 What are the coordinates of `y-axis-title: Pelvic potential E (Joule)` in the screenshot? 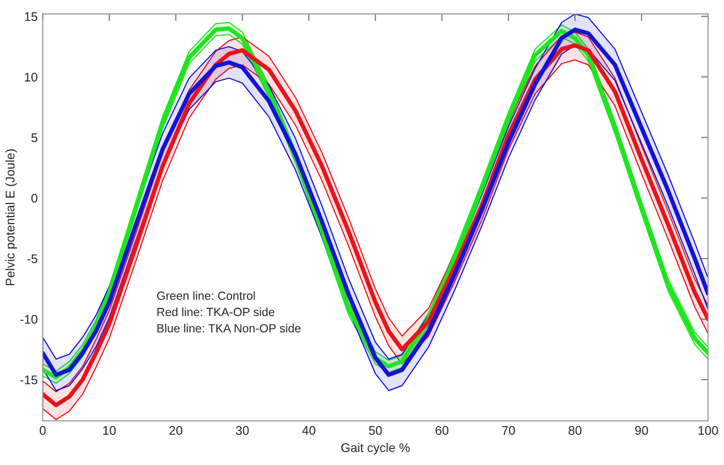 It's located at (11, 217).